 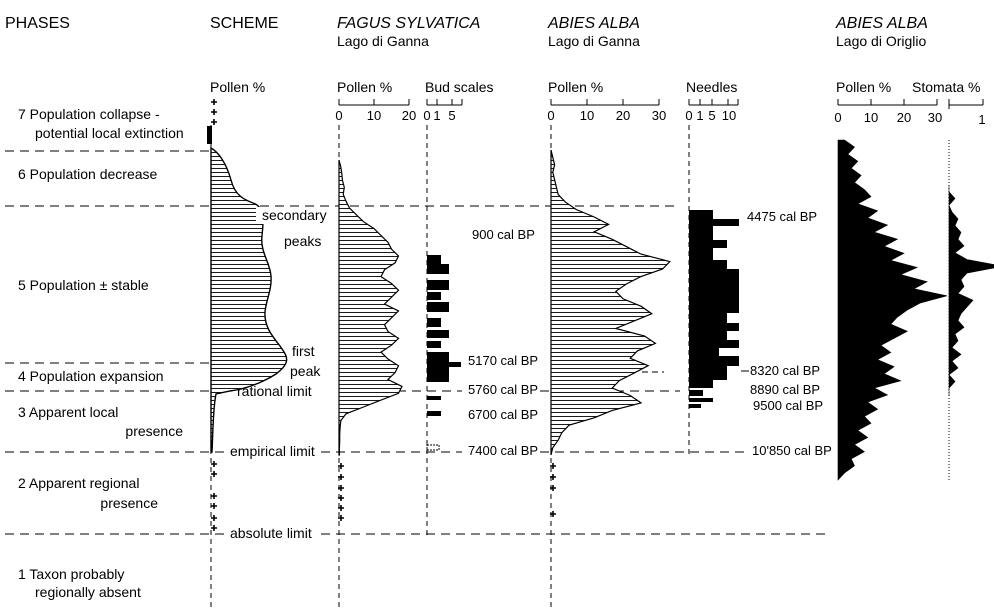 I want to click on abies-date-9500: 9500 cal BP, so click(x=788, y=405).